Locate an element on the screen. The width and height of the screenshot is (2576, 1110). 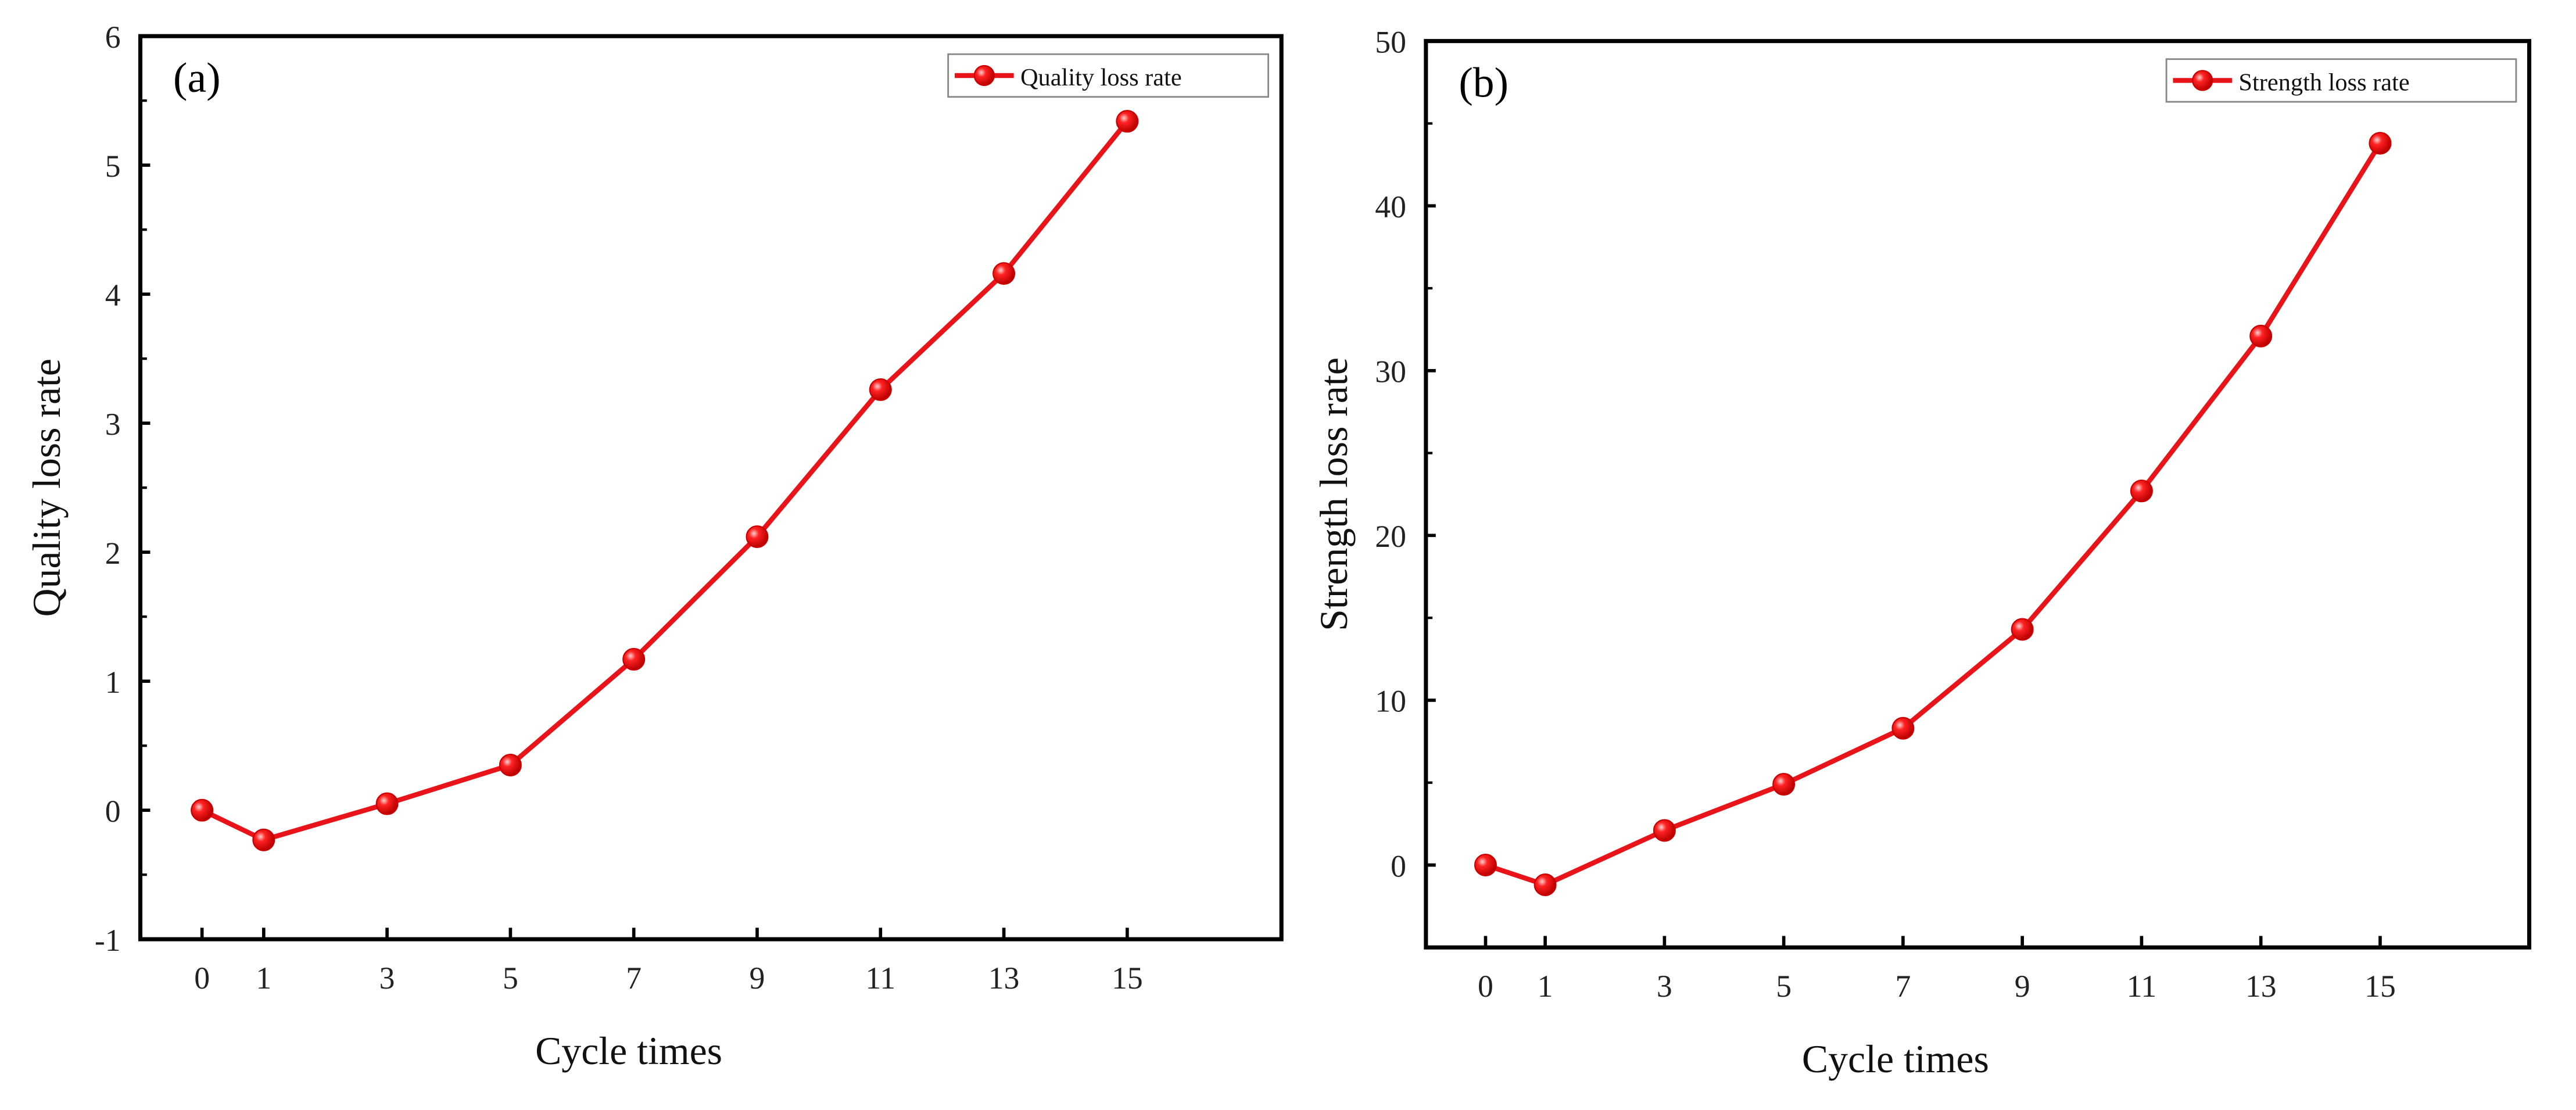
y-tick-label: 3 is located at coordinates (113, 424).